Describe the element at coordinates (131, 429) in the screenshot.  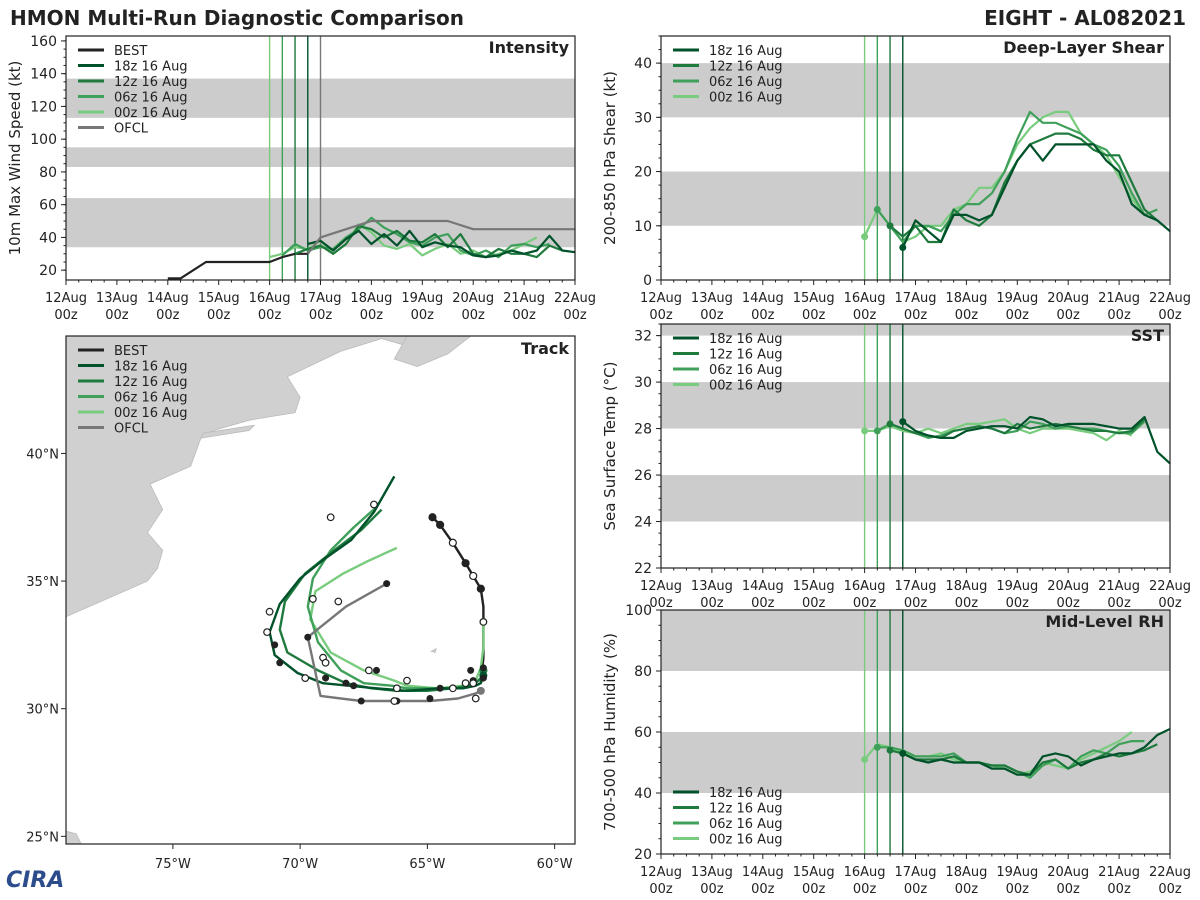
I see `legend-label: OFCL` at that location.